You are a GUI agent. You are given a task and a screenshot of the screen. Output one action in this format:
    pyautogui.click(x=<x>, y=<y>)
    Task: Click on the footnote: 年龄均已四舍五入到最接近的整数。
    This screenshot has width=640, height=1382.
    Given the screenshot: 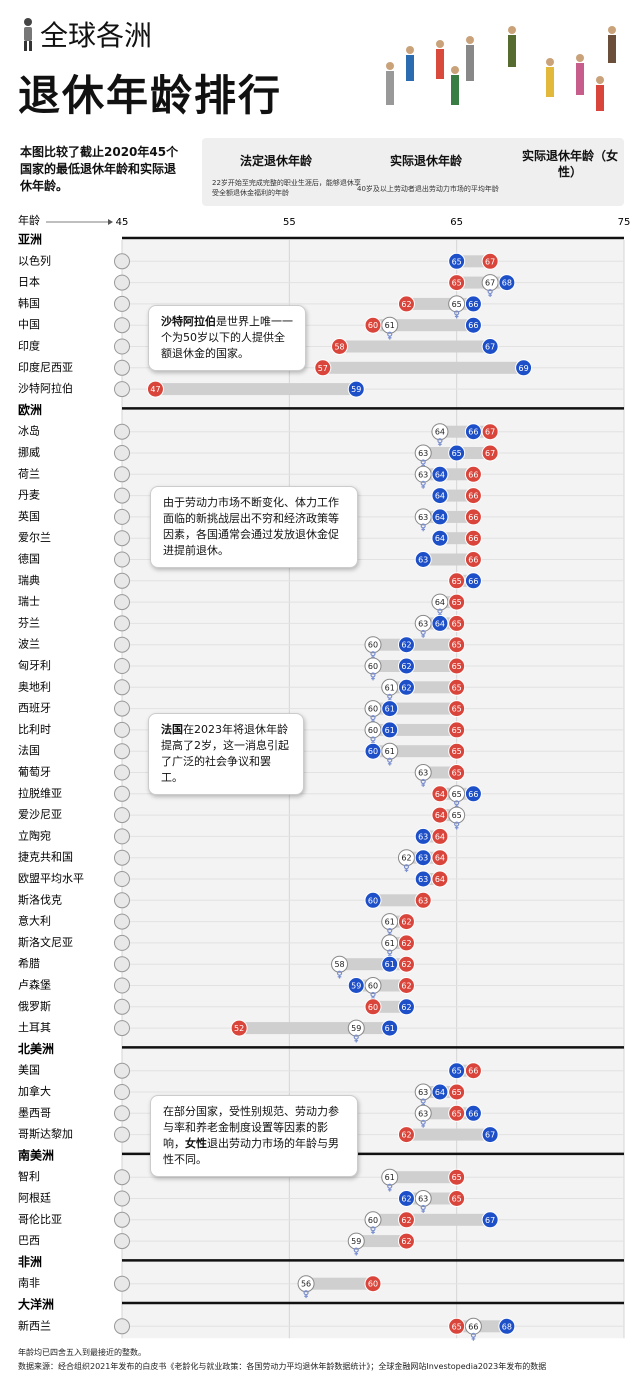 What is the action you would take?
    pyautogui.click(x=82, y=1352)
    